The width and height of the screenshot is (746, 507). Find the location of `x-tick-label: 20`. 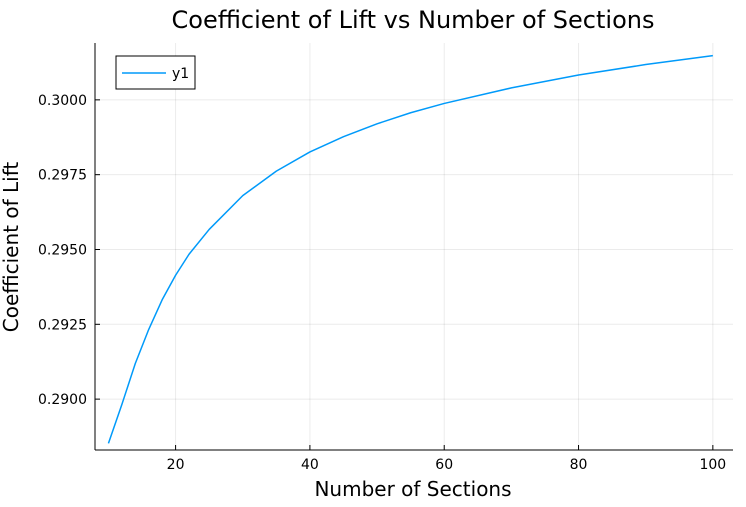

x-tick-label: 20 is located at coordinates (176, 465).